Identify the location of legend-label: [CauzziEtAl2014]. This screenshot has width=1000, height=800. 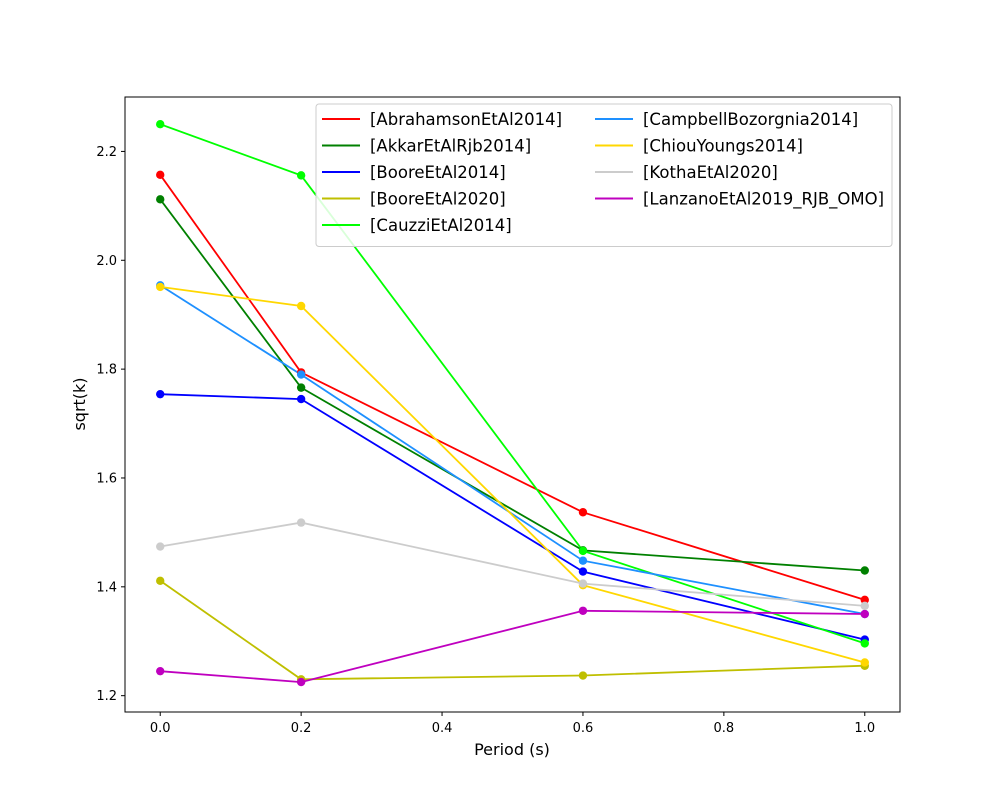
(441, 225).